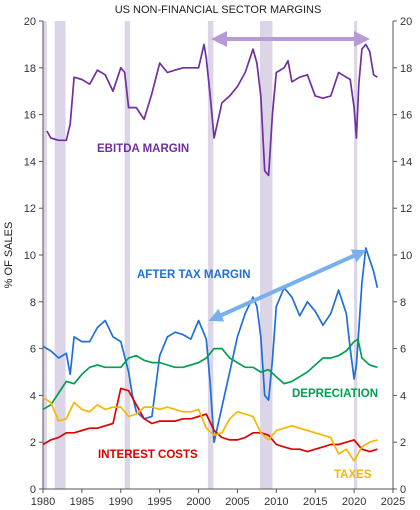 The height and width of the screenshot is (510, 420). Describe the element at coordinates (143, 149) in the screenshot. I see `ebitda-label: EBITDA MARGIN` at that location.